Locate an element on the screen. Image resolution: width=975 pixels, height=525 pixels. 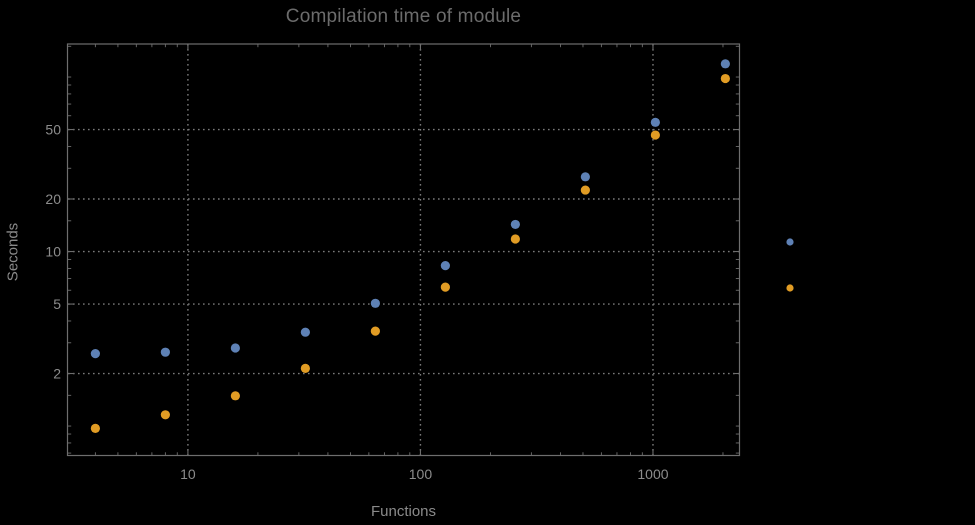
y-tick-label: 50 is located at coordinates (53, 130).